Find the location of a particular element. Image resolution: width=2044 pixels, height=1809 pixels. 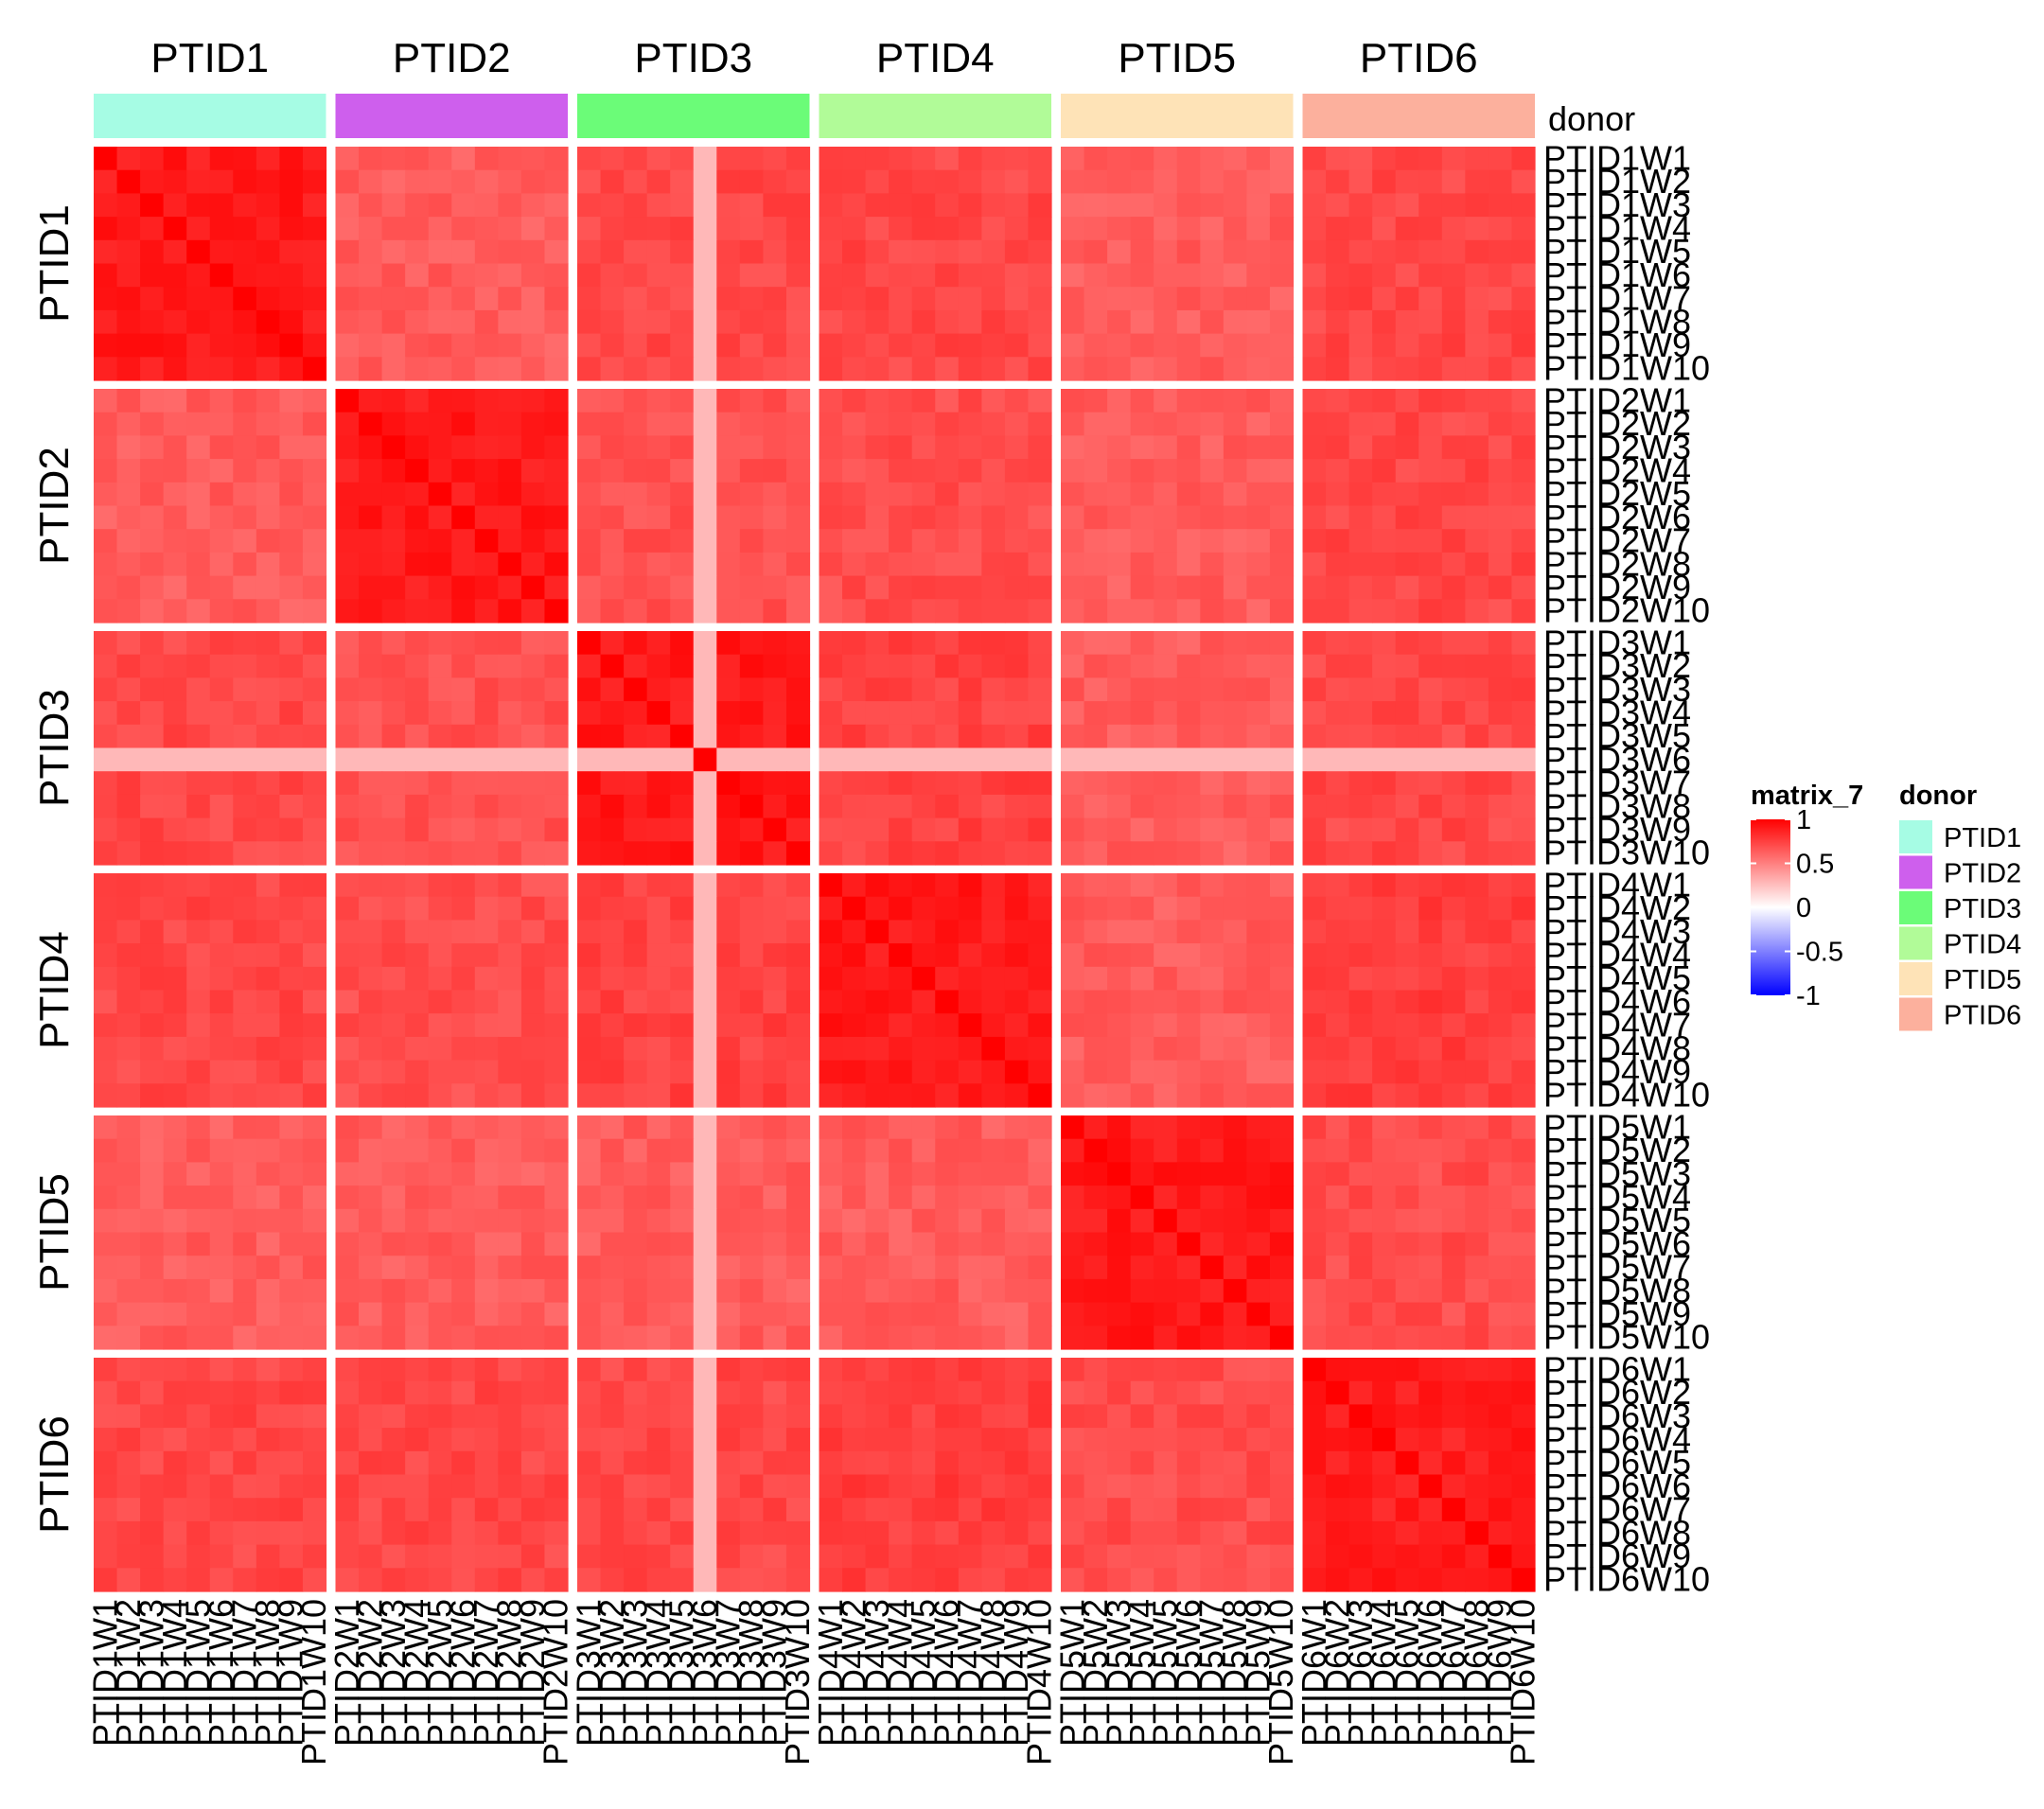

heatmap-cell-PTID4W4-PTID1W6 is located at coordinates (221, 956).